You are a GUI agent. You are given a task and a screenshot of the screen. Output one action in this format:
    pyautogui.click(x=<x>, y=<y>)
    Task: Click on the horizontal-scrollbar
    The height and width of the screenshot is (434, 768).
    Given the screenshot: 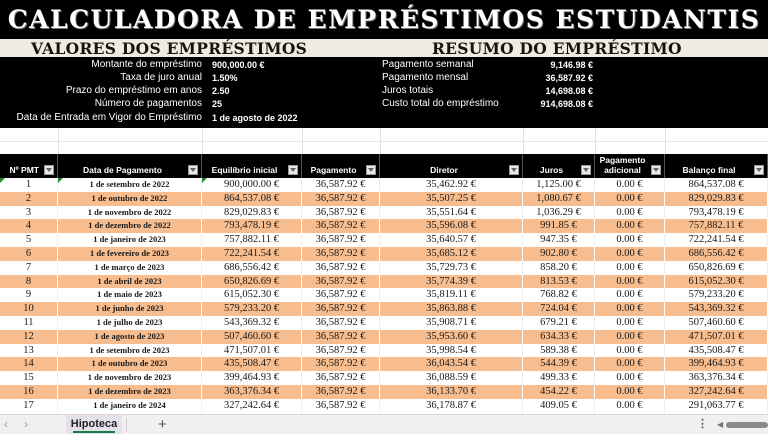 What is the action you would take?
    pyautogui.click(x=747, y=425)
    